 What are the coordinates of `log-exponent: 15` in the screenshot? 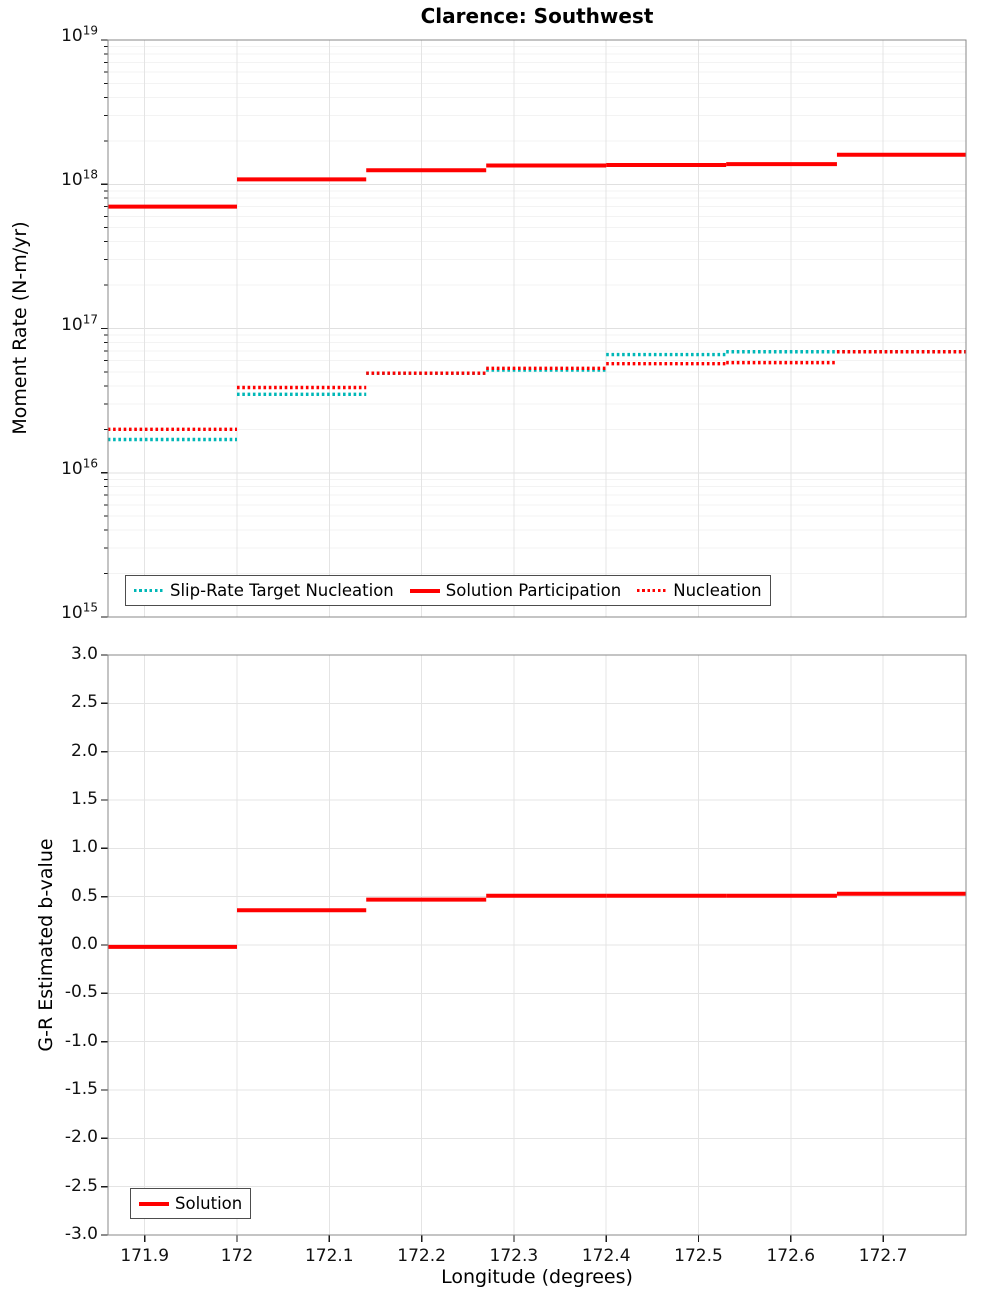 It's located at (90, 607).